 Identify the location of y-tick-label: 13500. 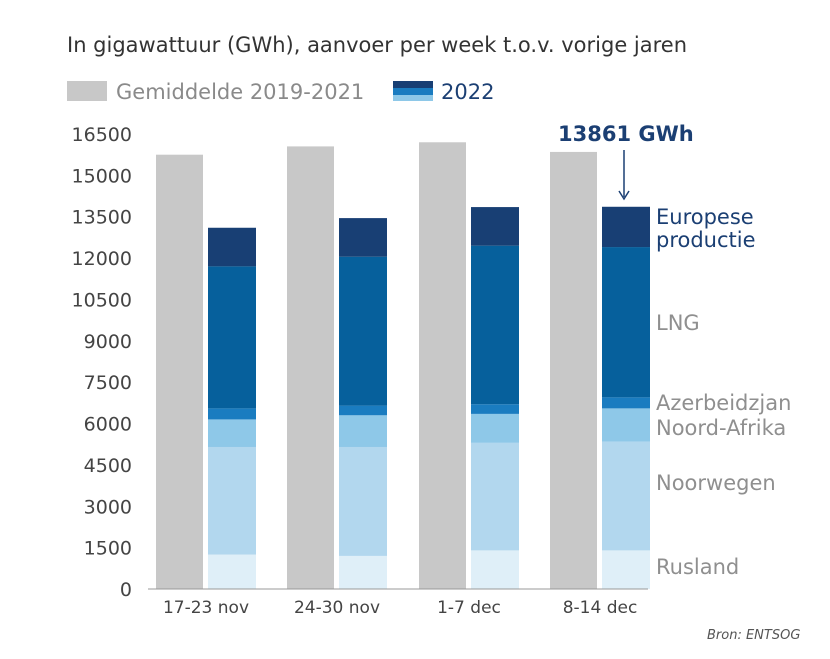
(102, 218).